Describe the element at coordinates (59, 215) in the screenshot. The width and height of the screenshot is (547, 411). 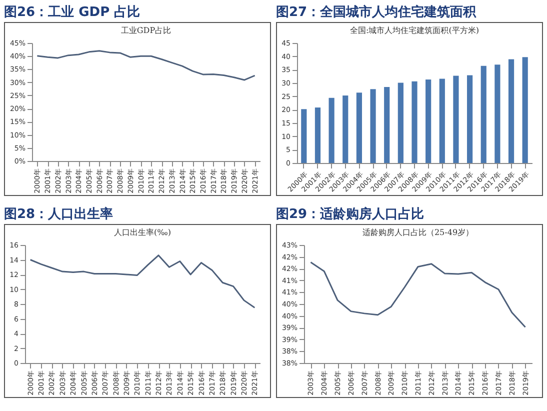
I see `chart-title: 图28：人口出生率` at that location.